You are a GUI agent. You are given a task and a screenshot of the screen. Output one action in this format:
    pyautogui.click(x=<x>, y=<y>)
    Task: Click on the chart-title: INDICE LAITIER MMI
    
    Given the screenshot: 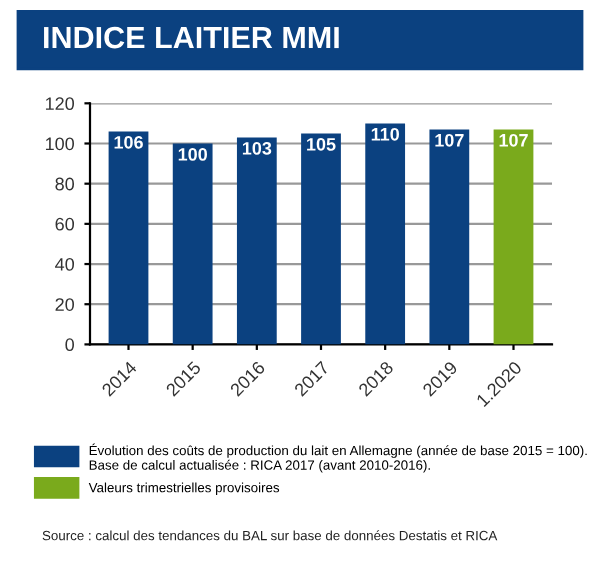 What is the action you would take?
    pyautogui.click(x=191, y=37)
    